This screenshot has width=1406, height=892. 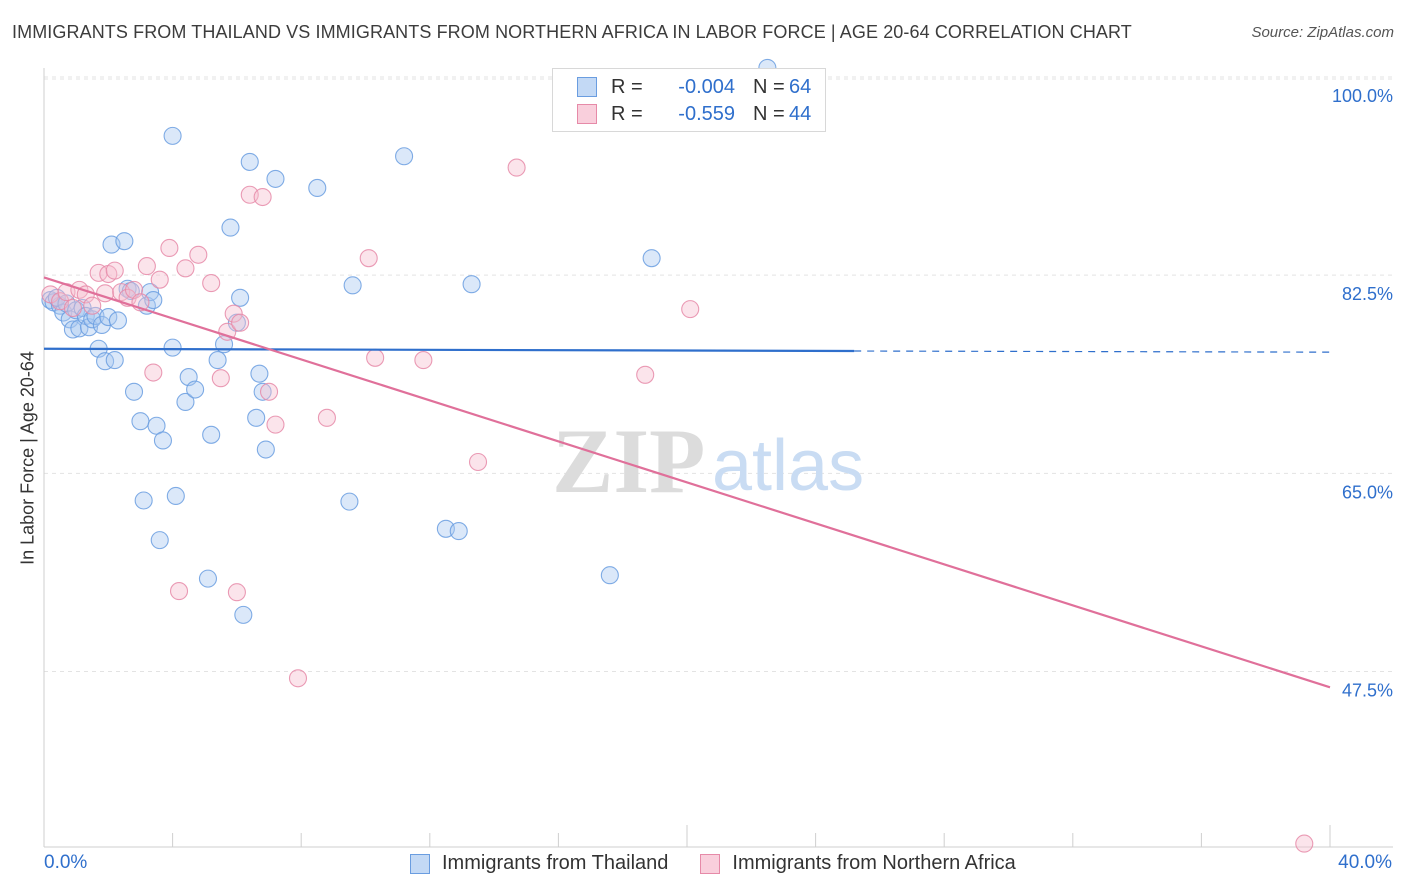 I want to click on n-value-northern-africa: 44, so click(x=800, y=113).